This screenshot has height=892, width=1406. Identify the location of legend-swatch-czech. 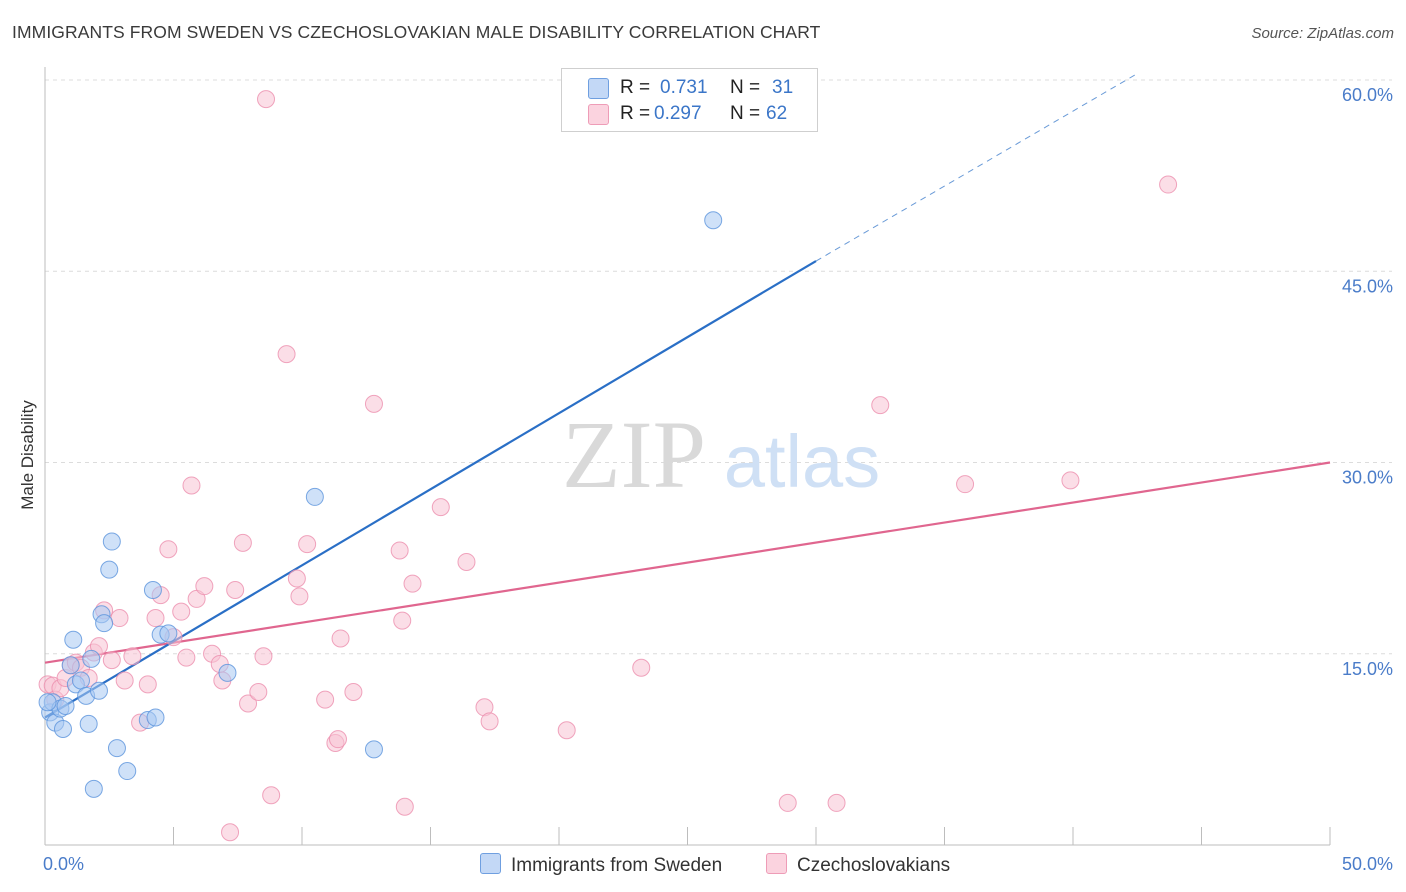
(598, 114).